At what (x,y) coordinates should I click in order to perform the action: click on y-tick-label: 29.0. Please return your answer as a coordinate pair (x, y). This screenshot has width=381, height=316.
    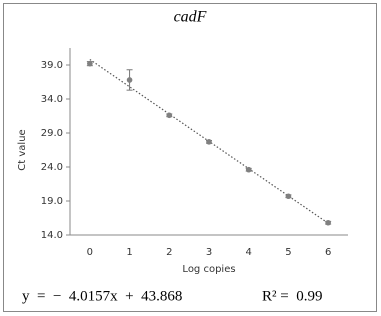
    Looking at the image, I should click on (52, 133).